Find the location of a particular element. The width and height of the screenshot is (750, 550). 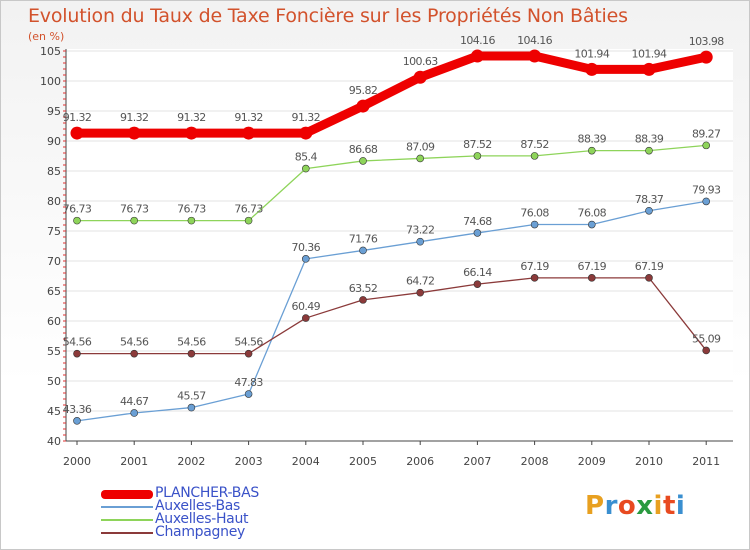

data-label-auxelles-bas: 74.68 is located at coordinates (477, 221).